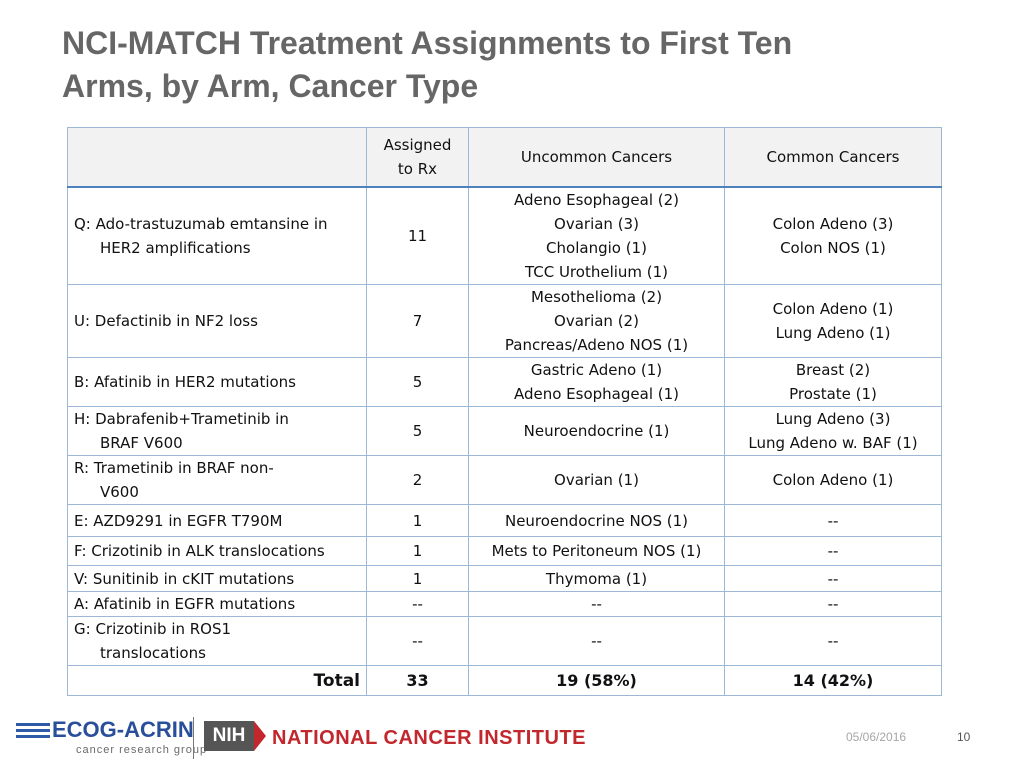 The width and height of the screenshot is (1024, 768). I want to click on arm-line: translocations, so click(153, 653).